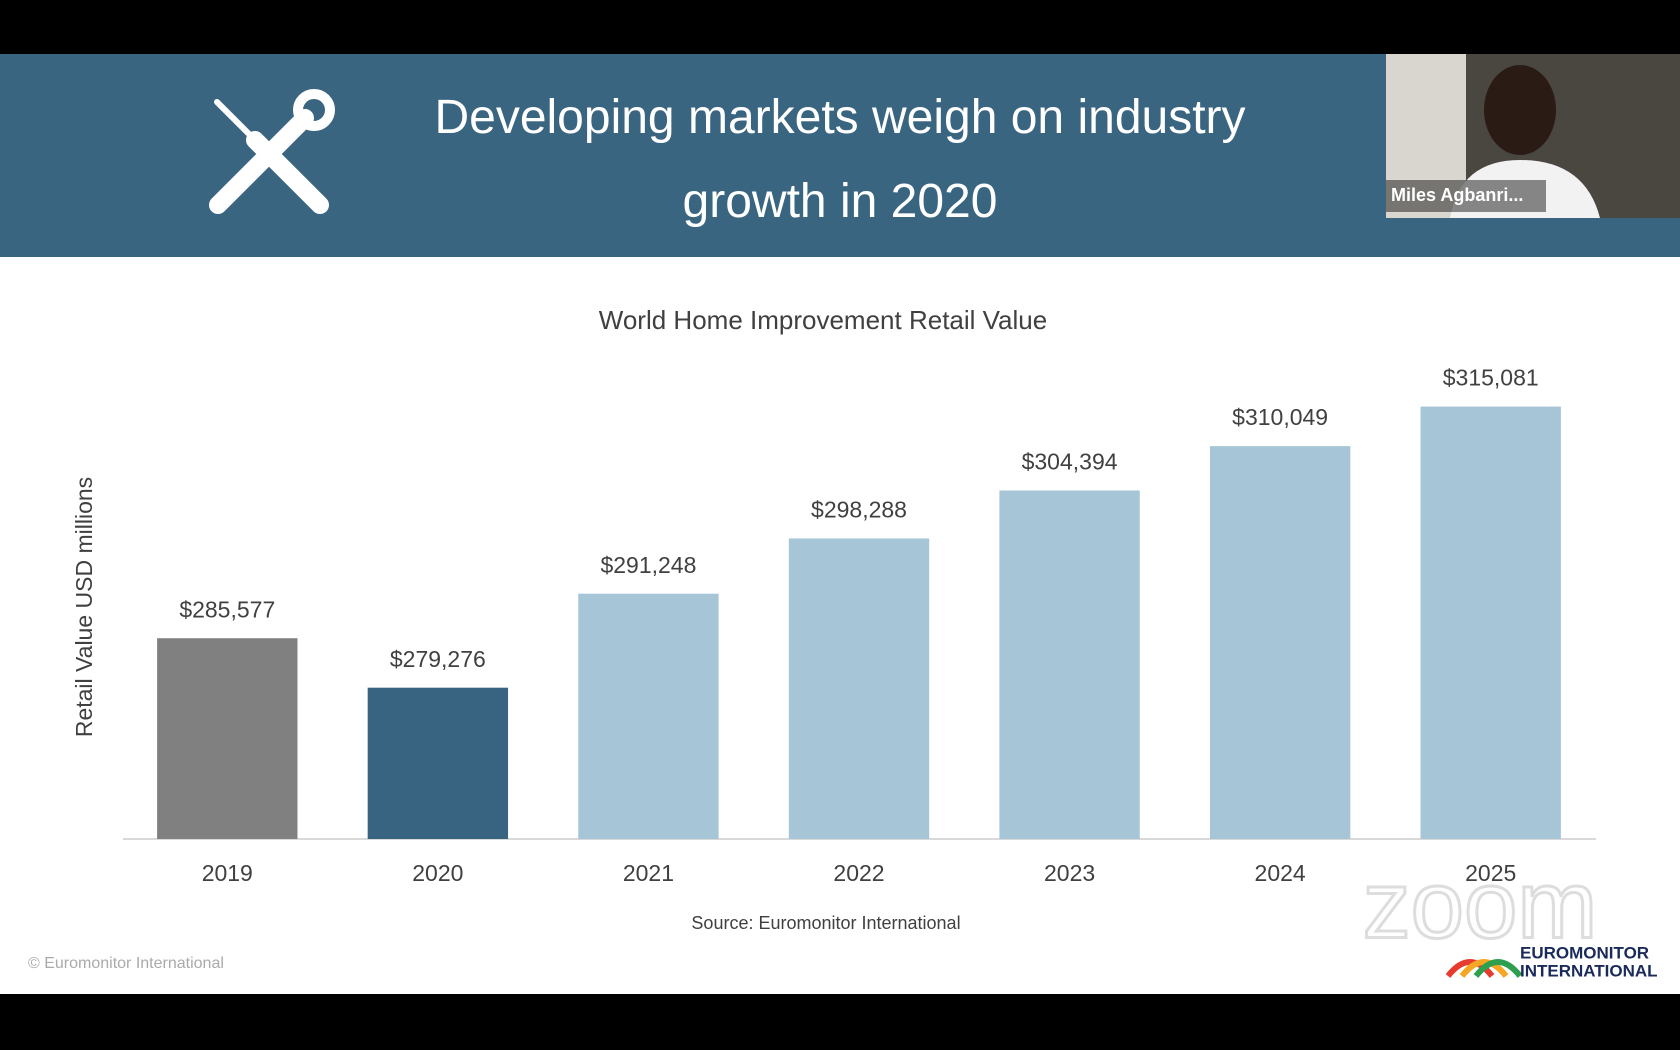 This screenshot has height=1050, width=1680. I want to click on x-tick-label: 2024, so click(1280, 873).